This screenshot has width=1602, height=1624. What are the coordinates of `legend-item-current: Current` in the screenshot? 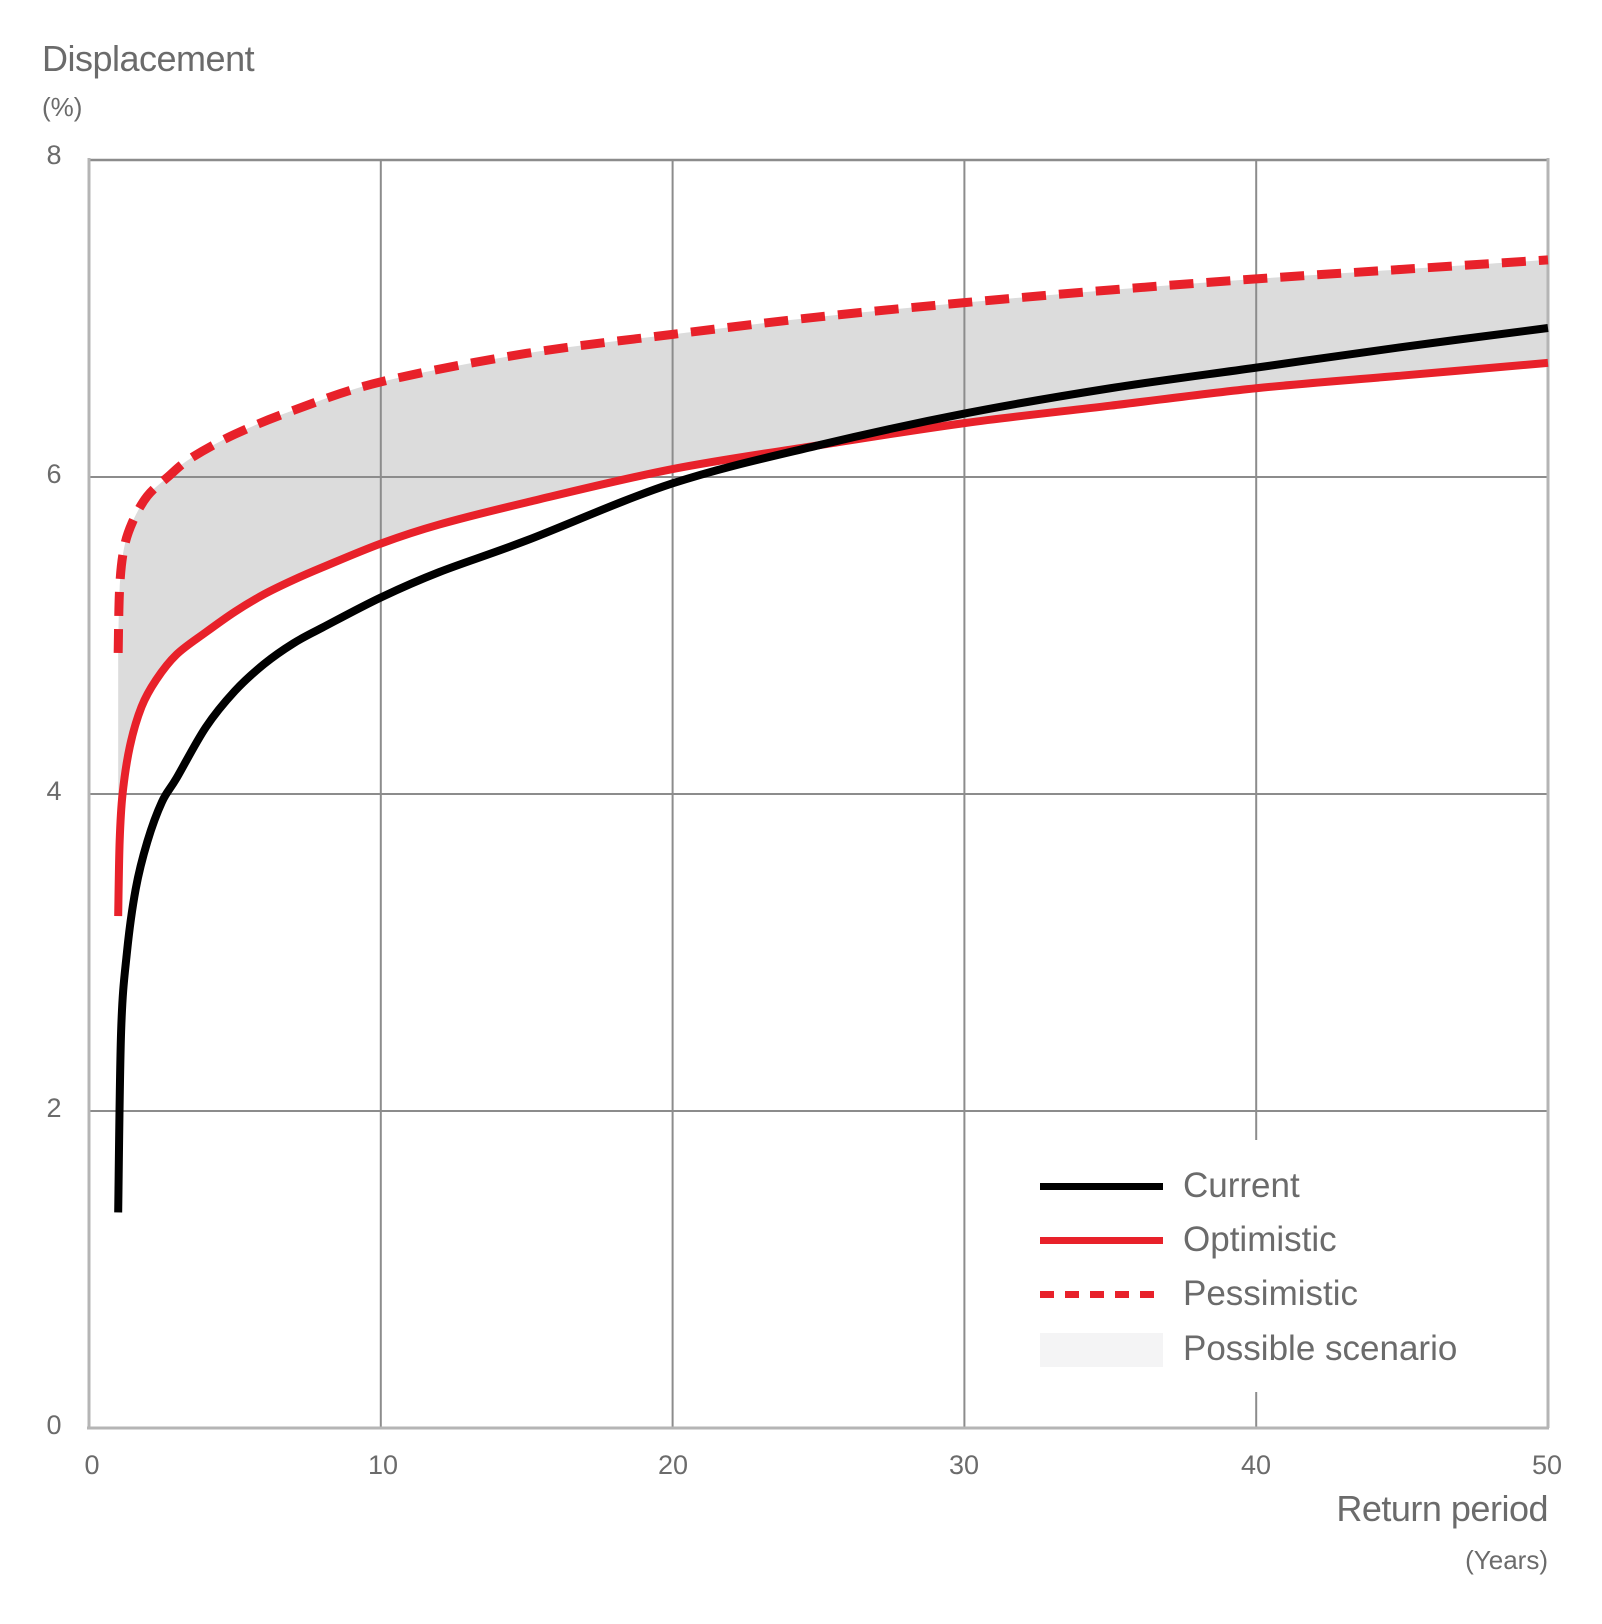 It's located at (1280, 1186).